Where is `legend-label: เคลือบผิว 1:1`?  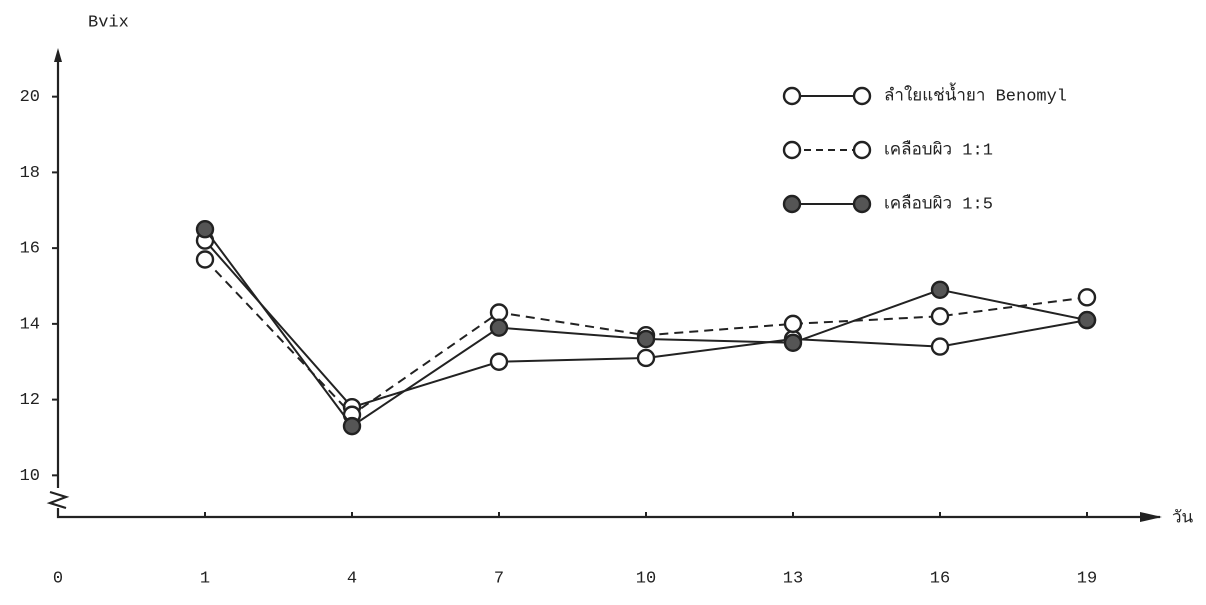
legend-label: เคลือบผิว 1:1 is located at coordinates (938, 149).